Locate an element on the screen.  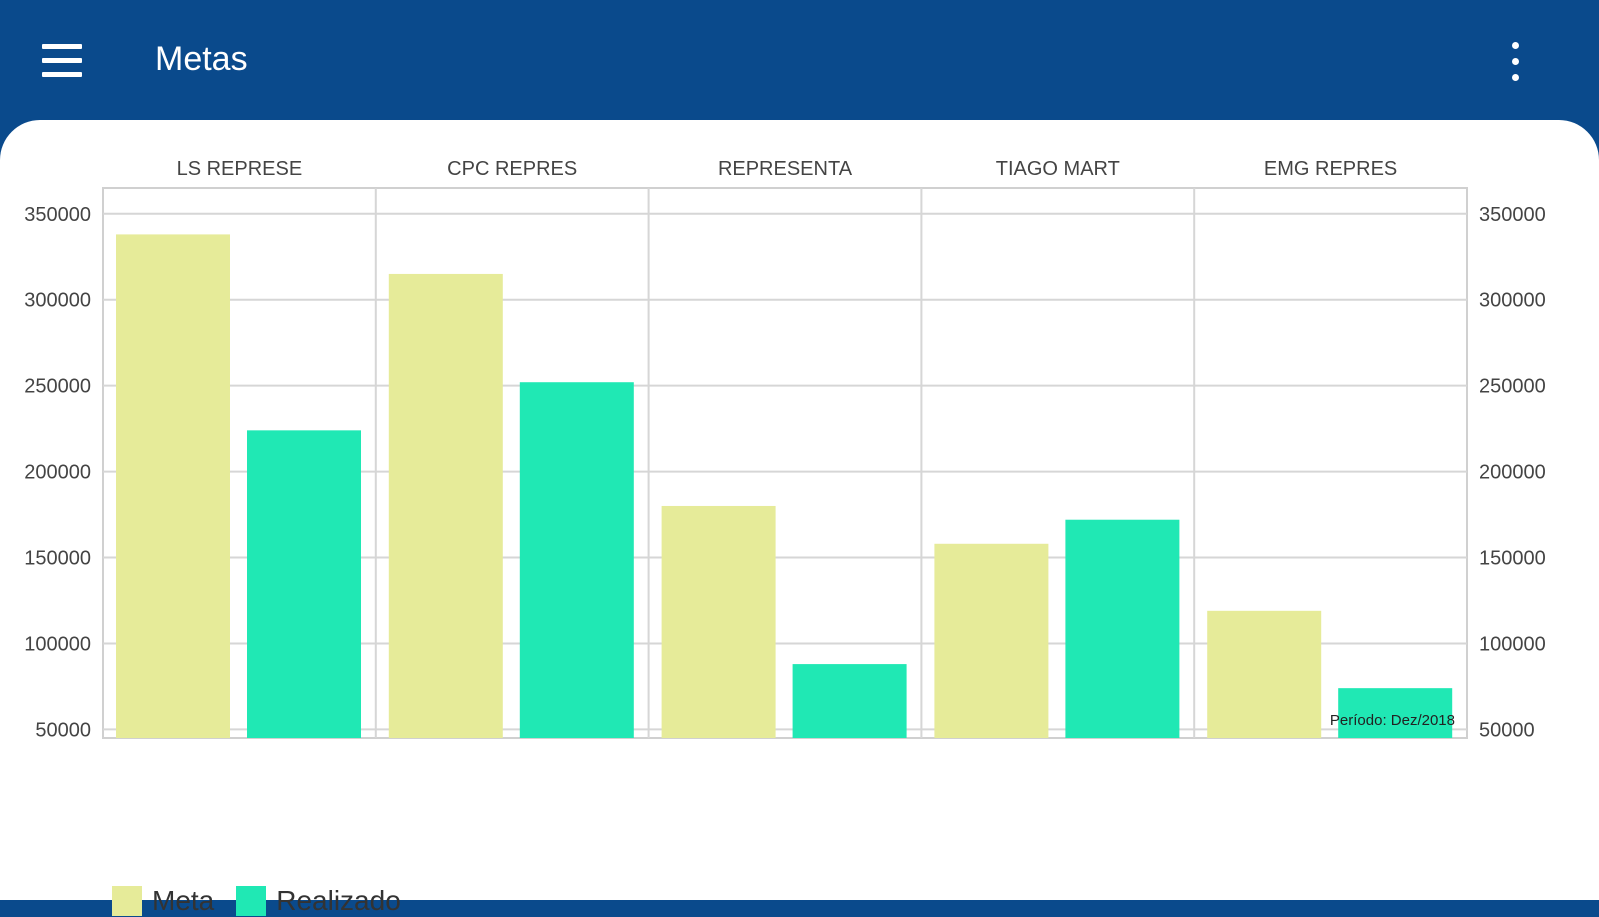
y-tick-label-left: 100000 is located at coordinates (57, 644).